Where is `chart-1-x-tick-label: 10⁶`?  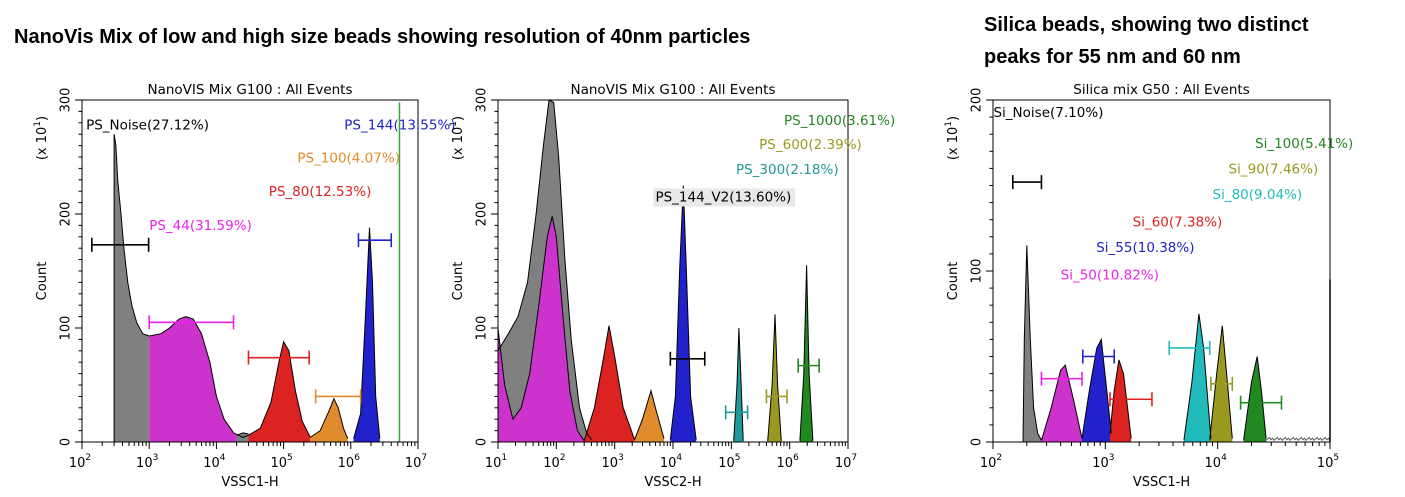
chart-1-x-tick-label: 10⁶ is located at coordinates (788, 462).